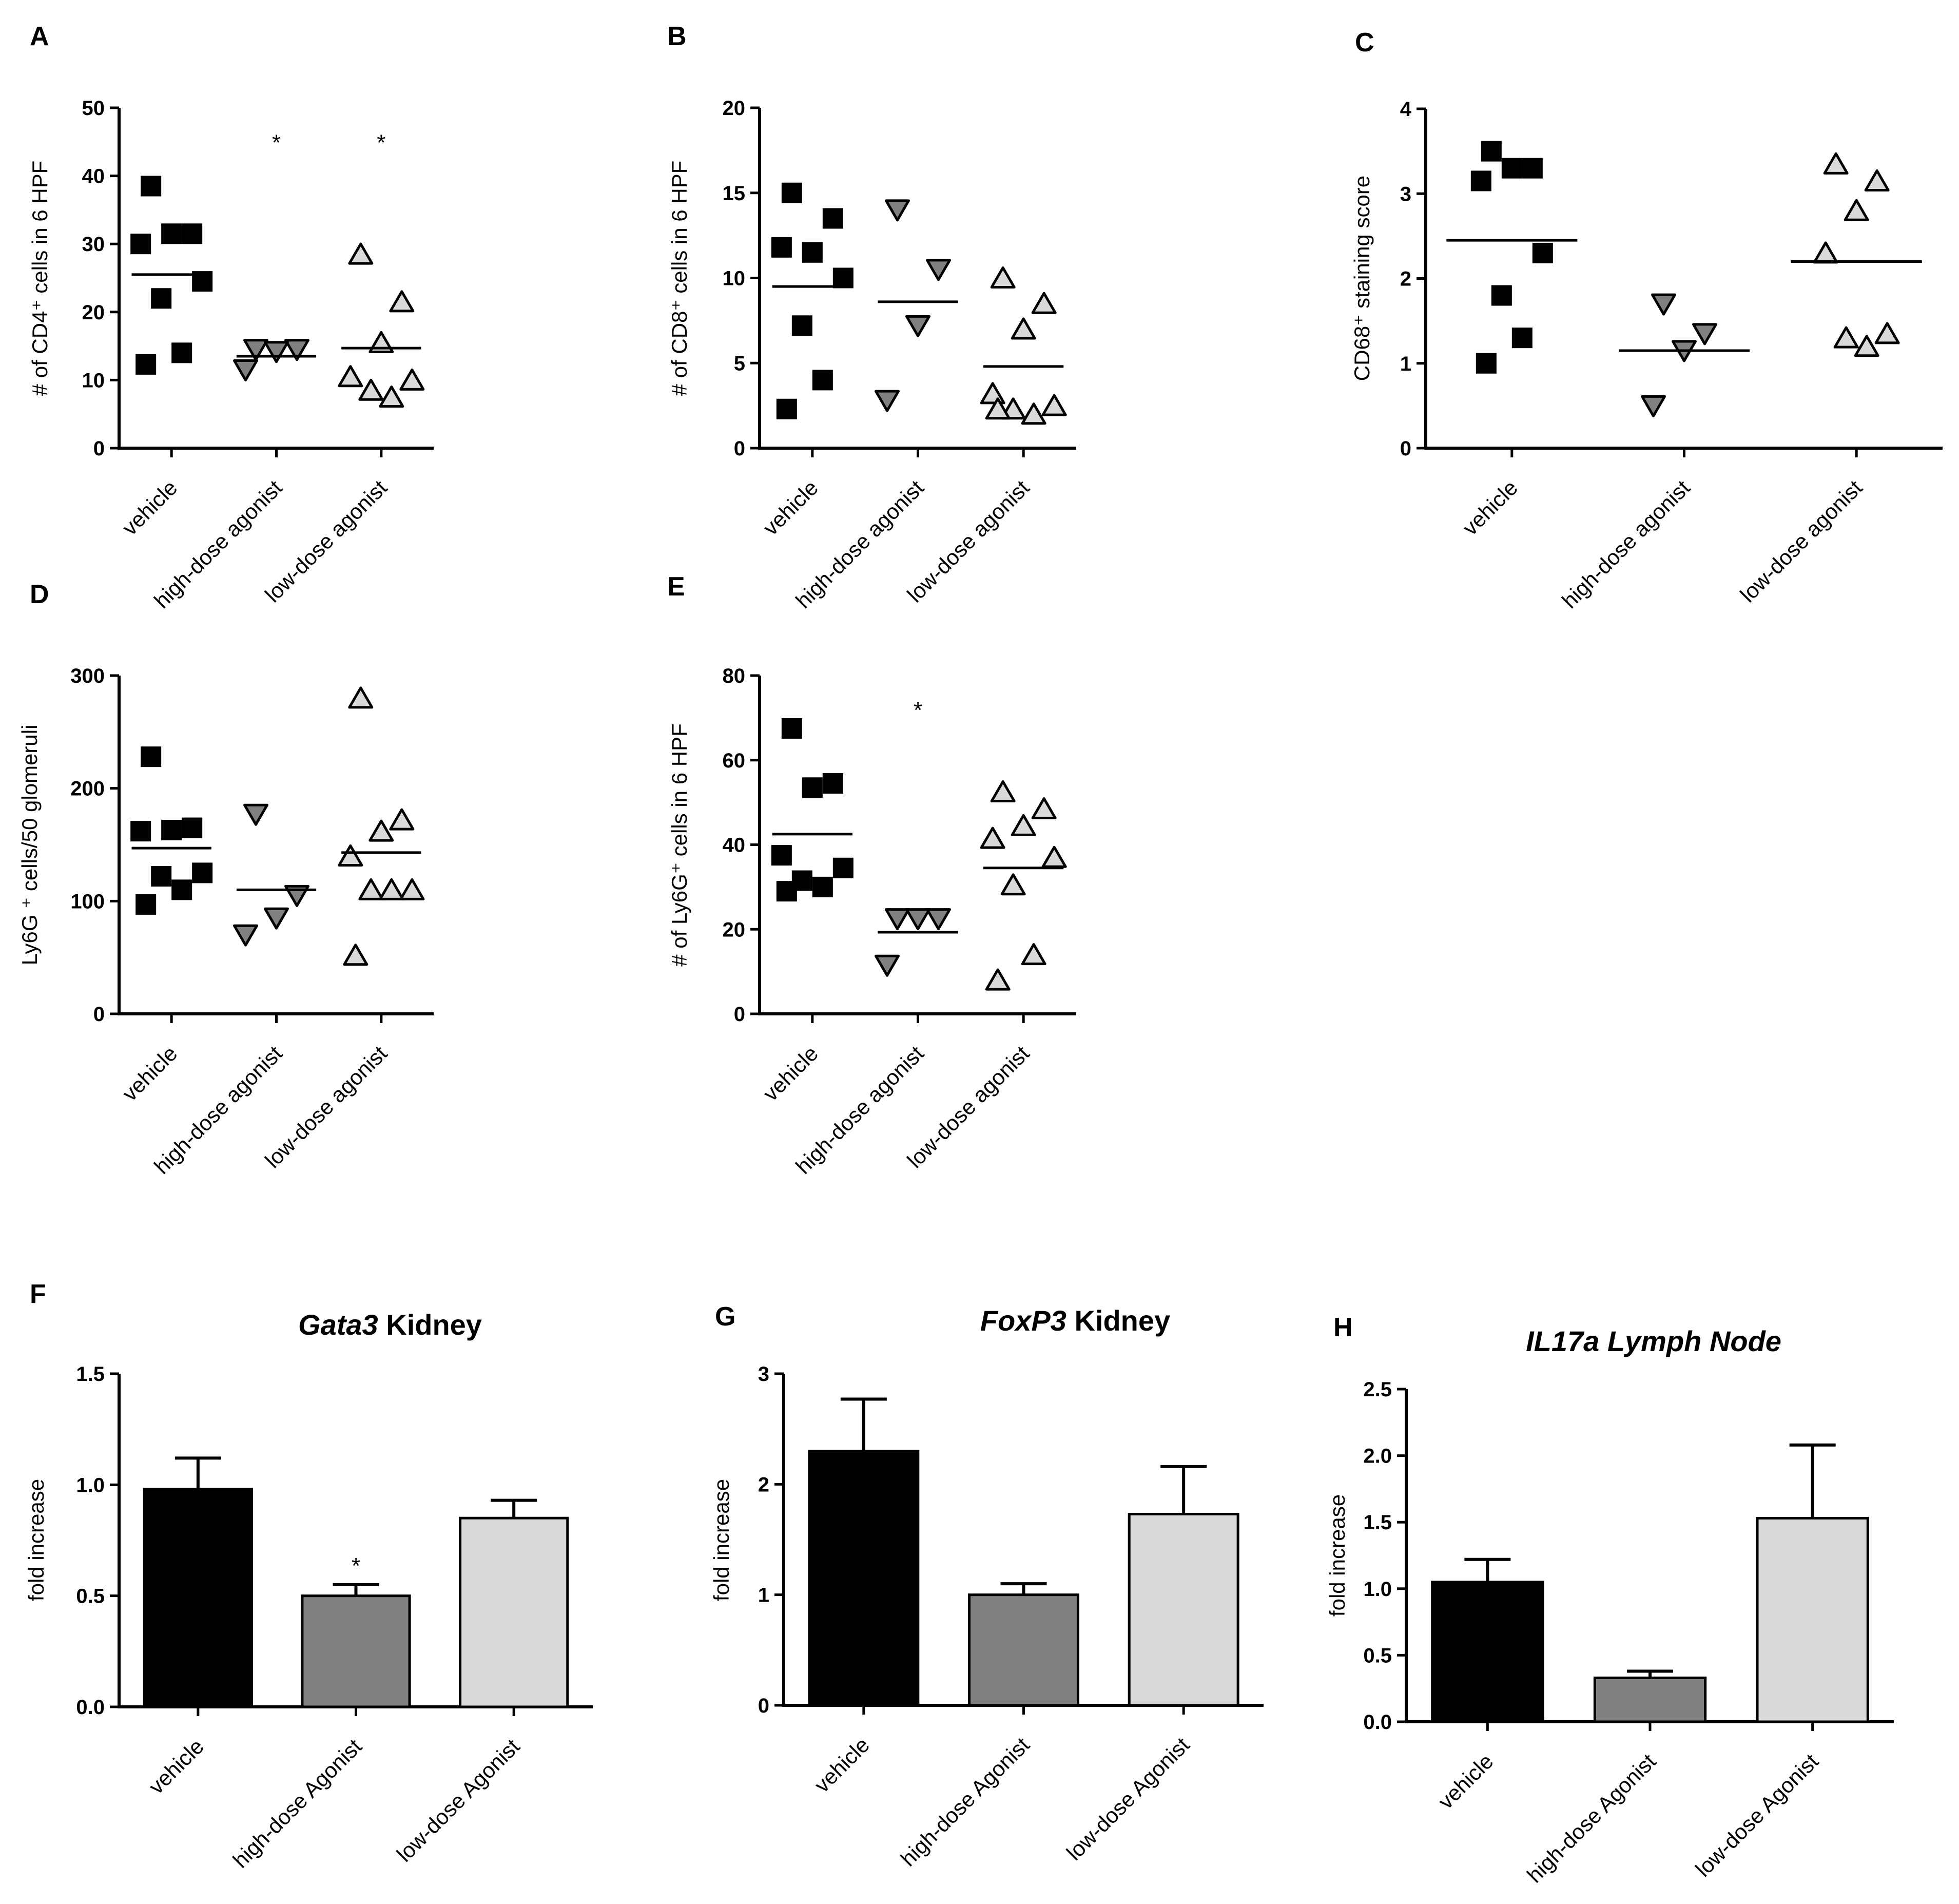 Image resolution: width=1959 pixels, height=1904 pixels. What do you see at coordinates (679, 279) in the screenshot?
I see `y-axis-label: # of CD8⁺ cells in 6 HPF` at bounding box center [679, 279].